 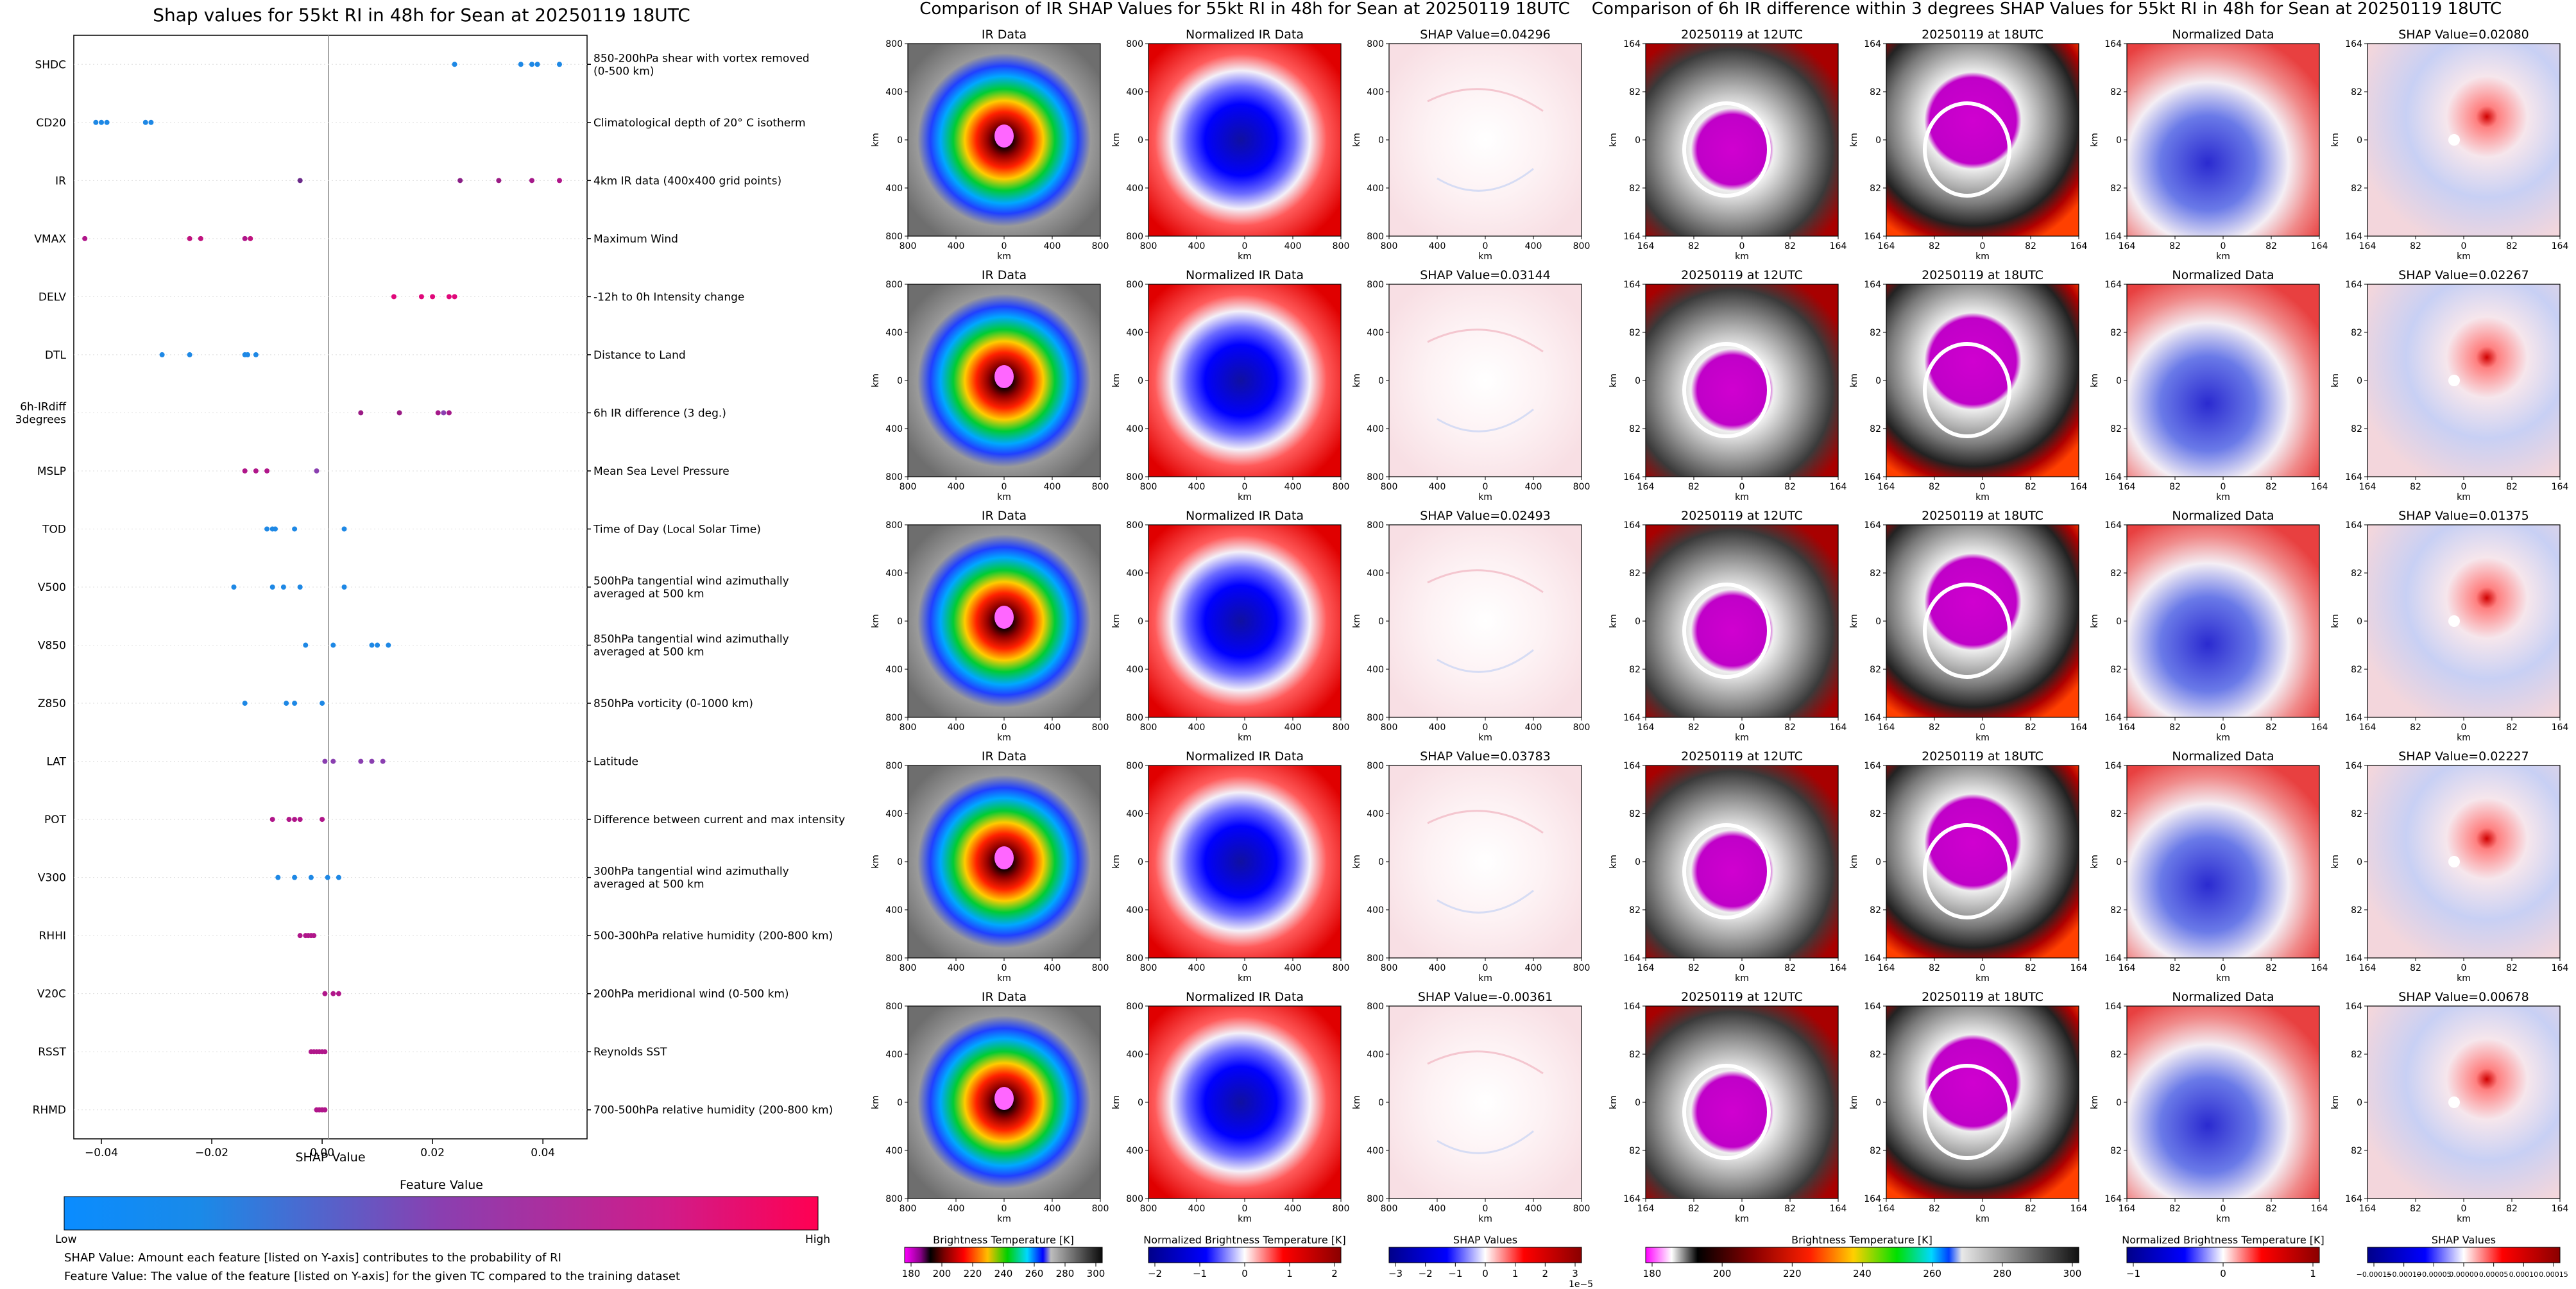 What do you see at coordinates (623, 71) in the screenshot?
I see `feature-description: (0-500 km)` at bounding box center [623, 71].